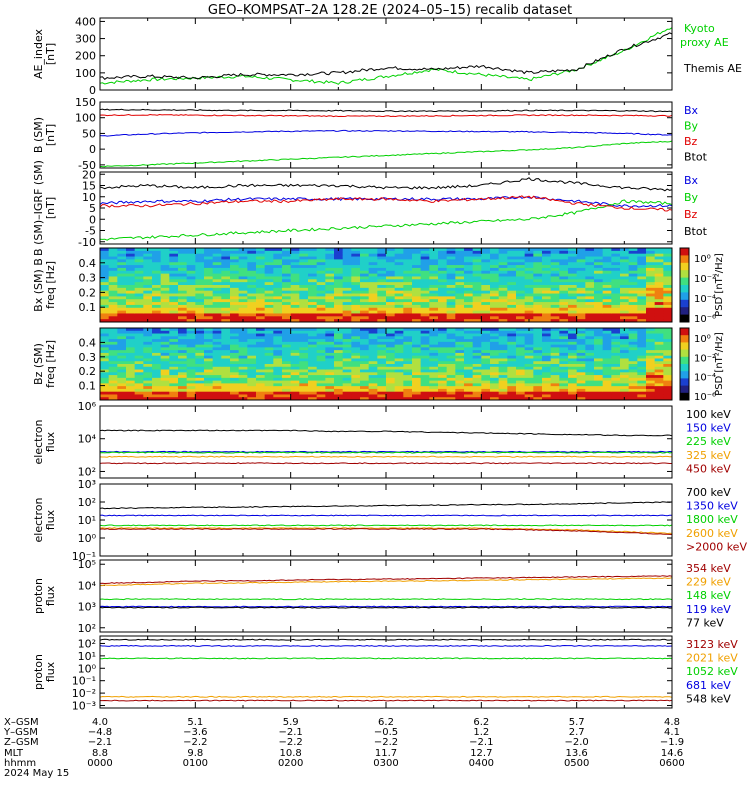 Image resolution: width=750 pixels, height=804 pixels. I want to click on colorbar-segment, so click(684, 281).